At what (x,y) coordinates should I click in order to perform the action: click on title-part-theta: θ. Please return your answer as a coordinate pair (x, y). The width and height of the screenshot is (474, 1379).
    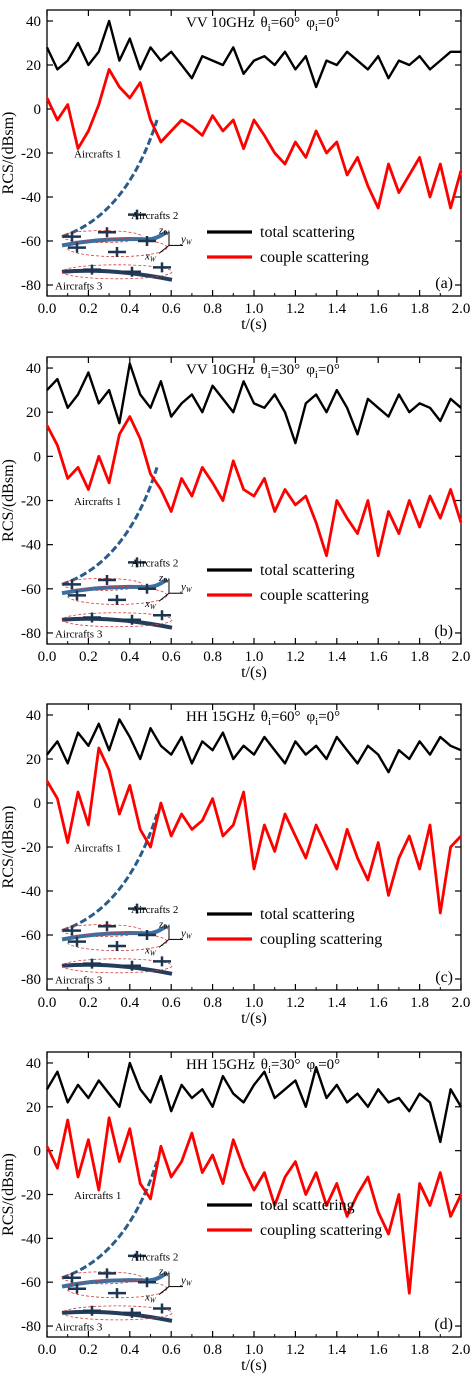
    Looking at the image, I should click on (263, 370).